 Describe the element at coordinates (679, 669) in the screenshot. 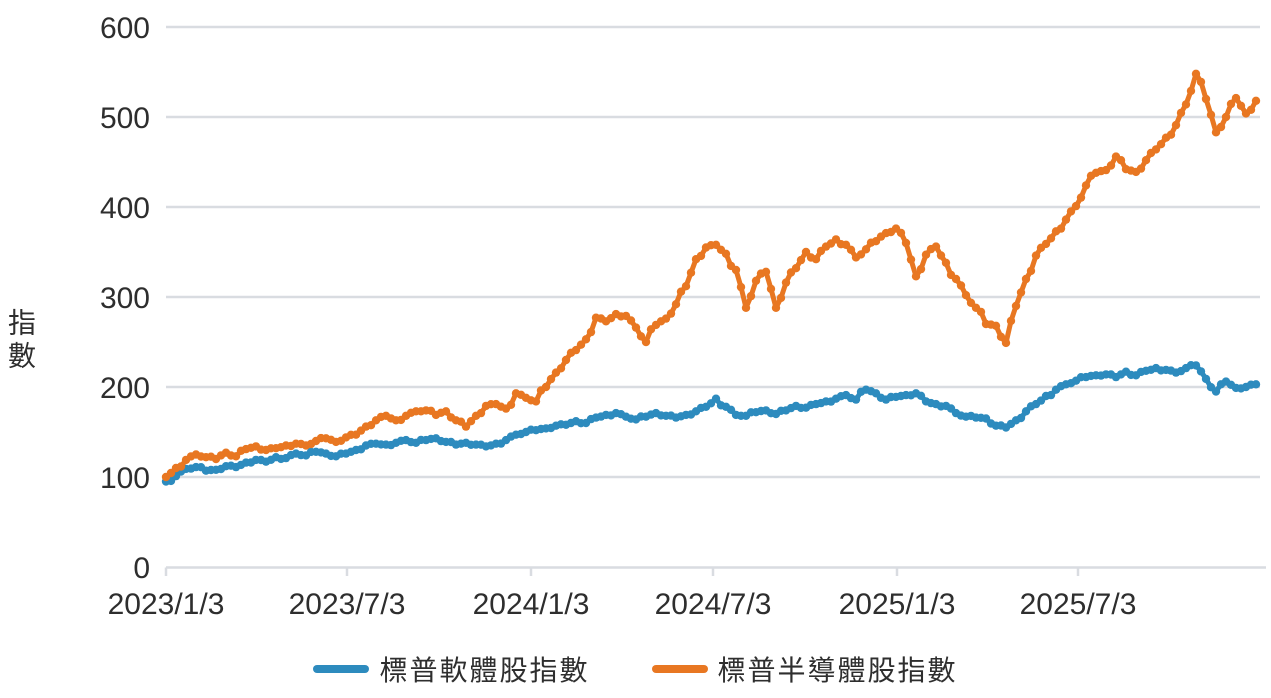

I see `legend-swatch-semiconductor` at that location.